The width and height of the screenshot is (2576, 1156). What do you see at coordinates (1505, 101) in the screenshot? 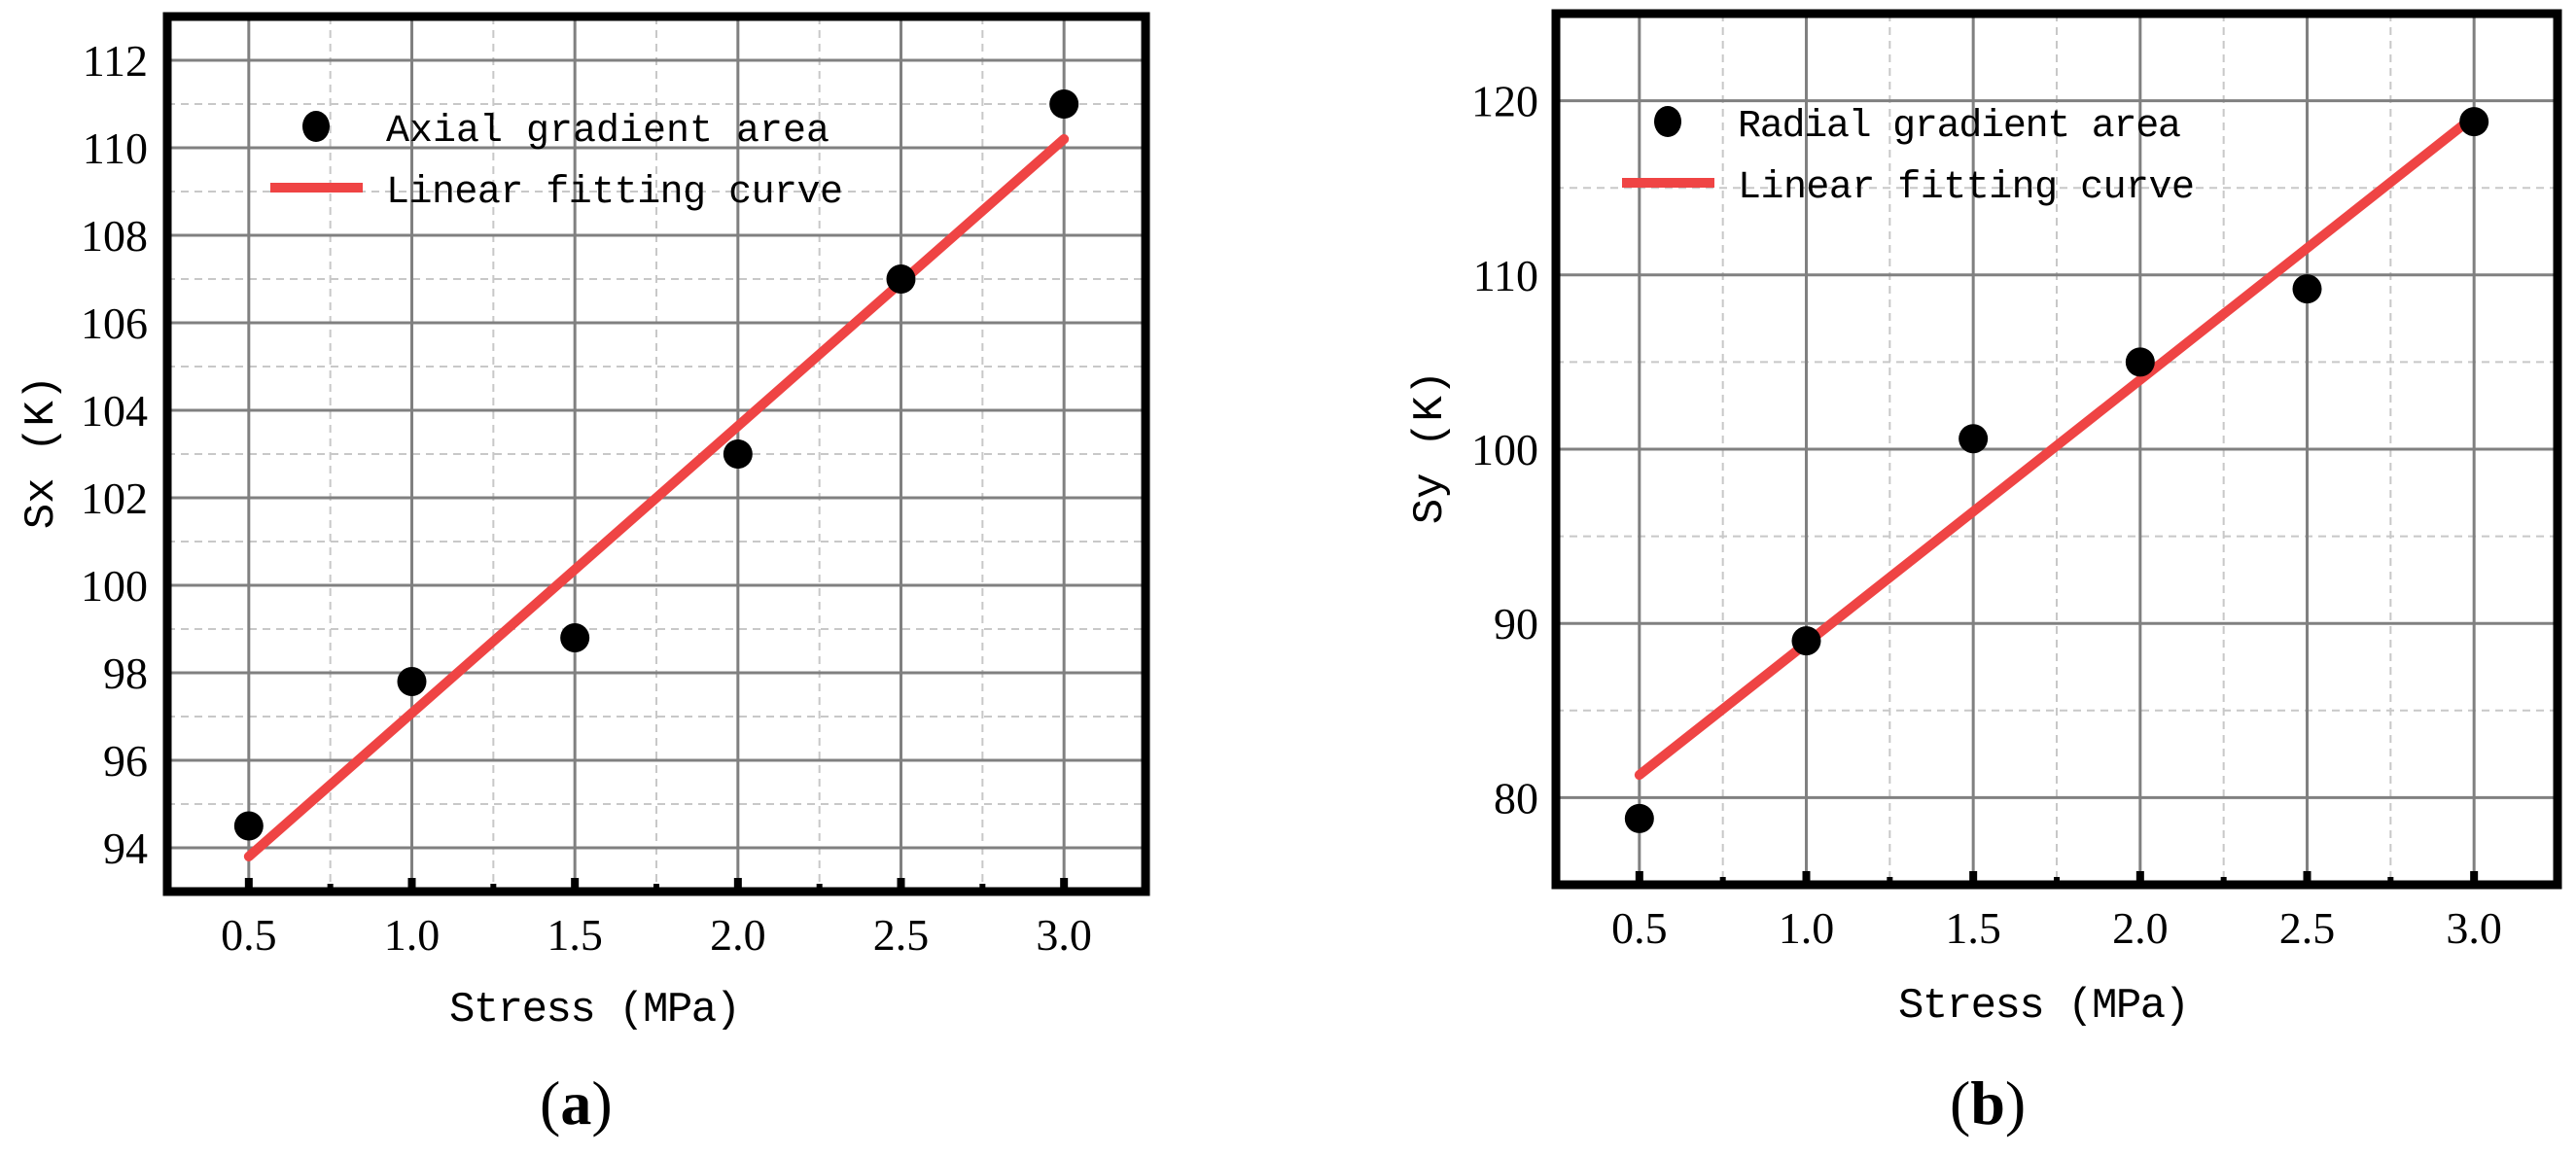
I see `y-tick-label: 120` at bounding box center [1505, 101].